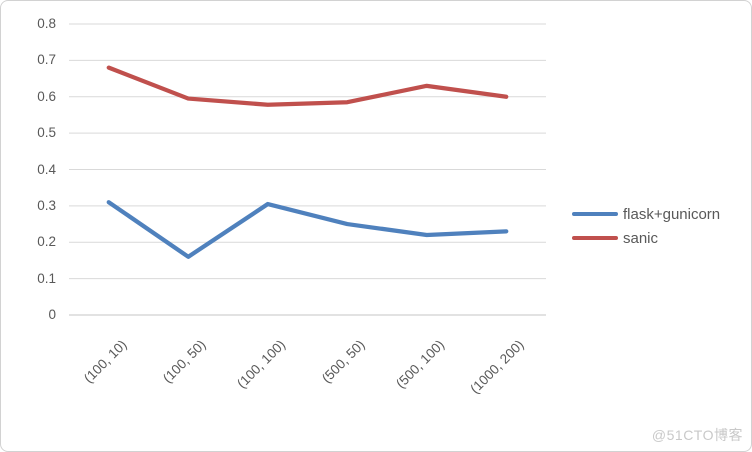  I want to click on y-tick-label: 0.6, so click(46, 96).